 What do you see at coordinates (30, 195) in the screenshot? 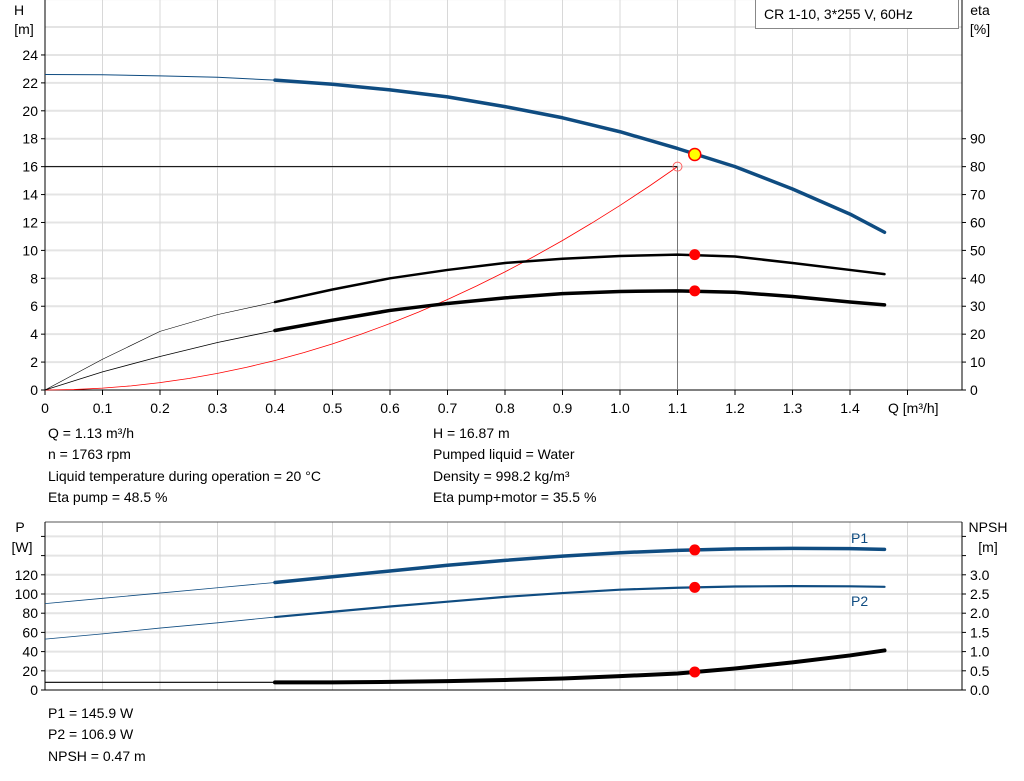
I see `y-tick-label: 14` at bounding box center [30, 195].